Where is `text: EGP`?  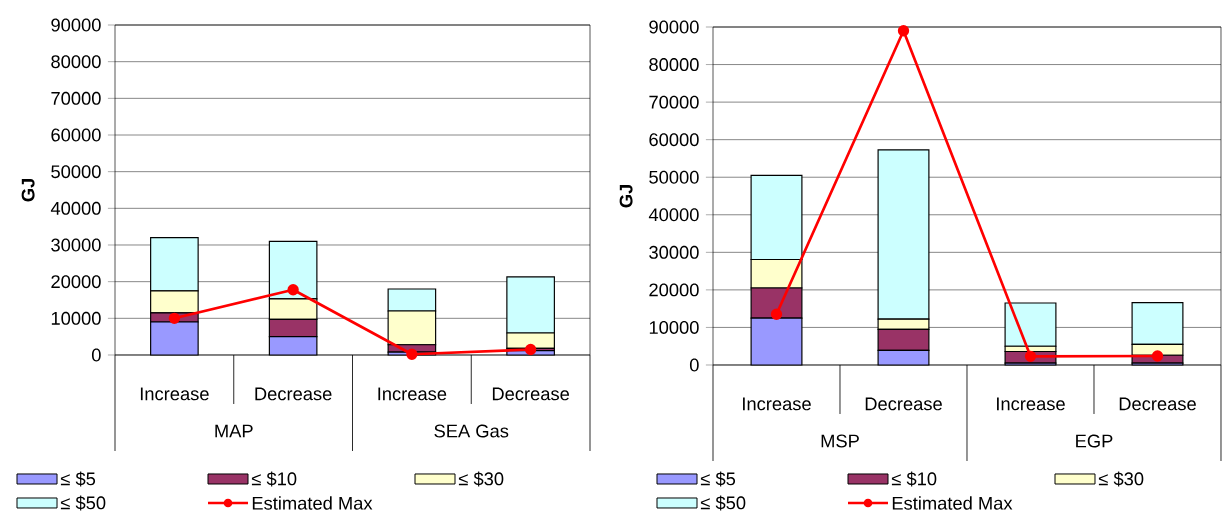 text: EGP is located at coordinates (1094, 441).